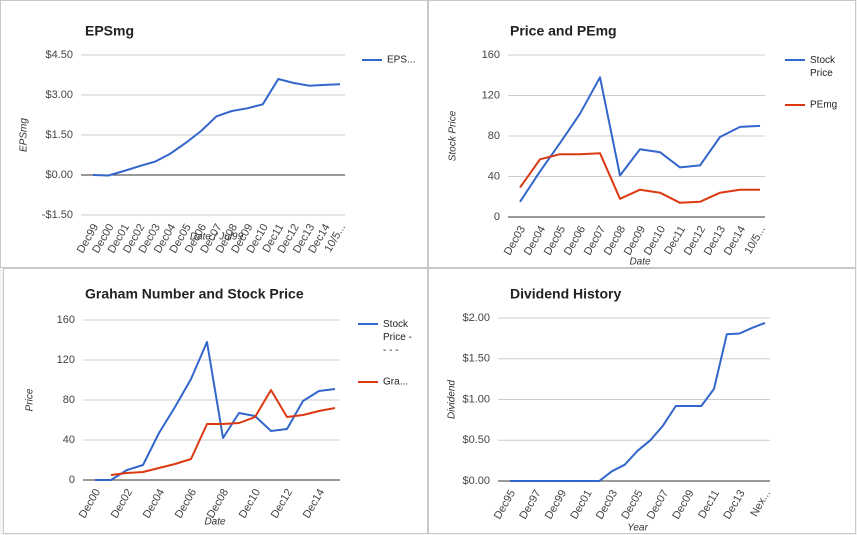 This screenshot has width=857, height=535. Describe the element at coordinates (453, 135) in the screenshot. I see `y-axis-label: Stock Price` at that location.